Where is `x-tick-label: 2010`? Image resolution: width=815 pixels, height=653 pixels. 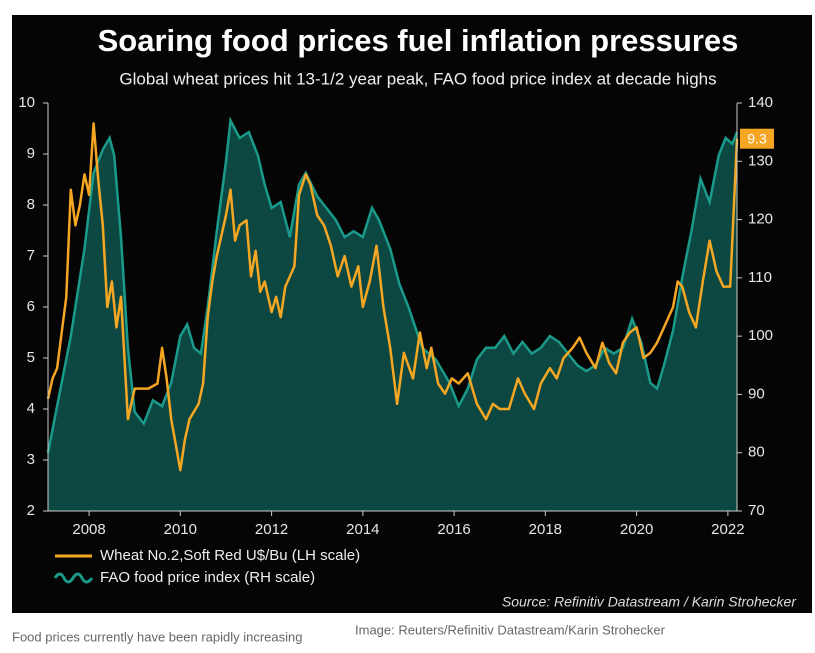
x-tick-label: 2010 is located at coordinates (180, 529).